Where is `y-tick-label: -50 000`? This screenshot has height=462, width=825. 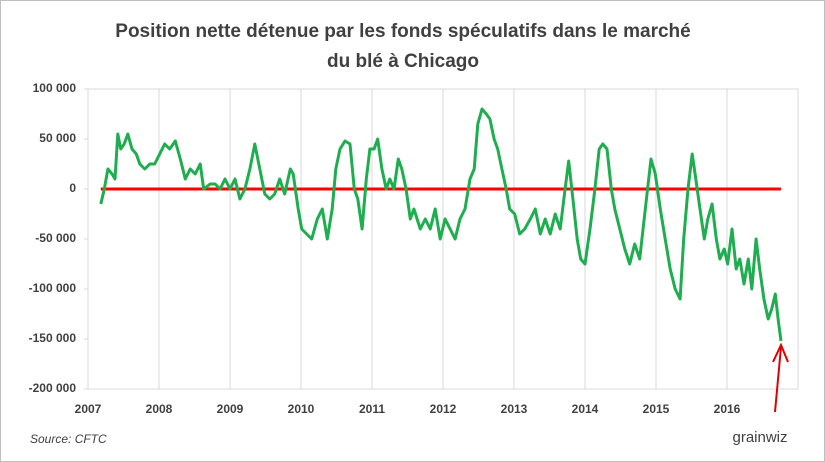 y-tick-label: -50 000 is located at coordinates (55, 238).